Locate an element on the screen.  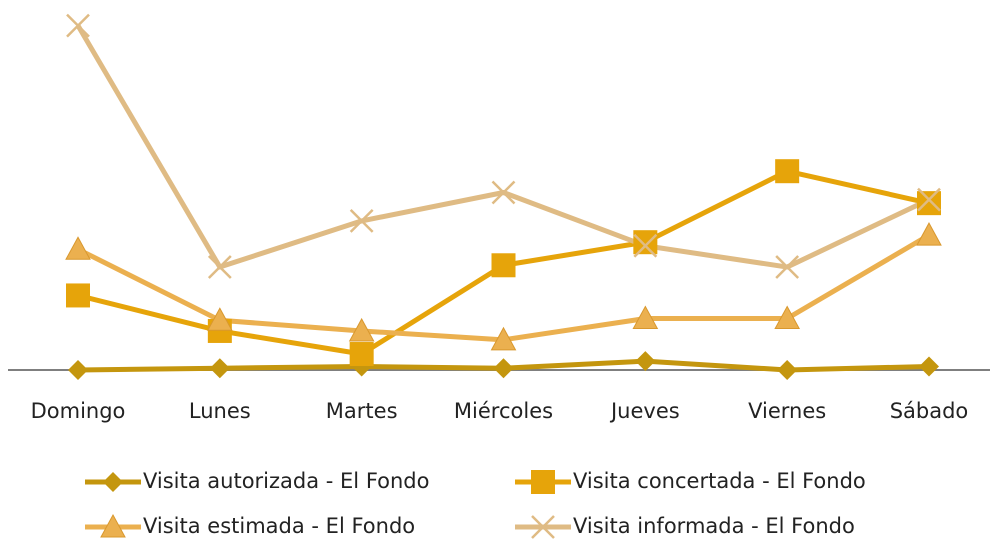
x-tick-label: Sábado is located at coordinates (929, 411).